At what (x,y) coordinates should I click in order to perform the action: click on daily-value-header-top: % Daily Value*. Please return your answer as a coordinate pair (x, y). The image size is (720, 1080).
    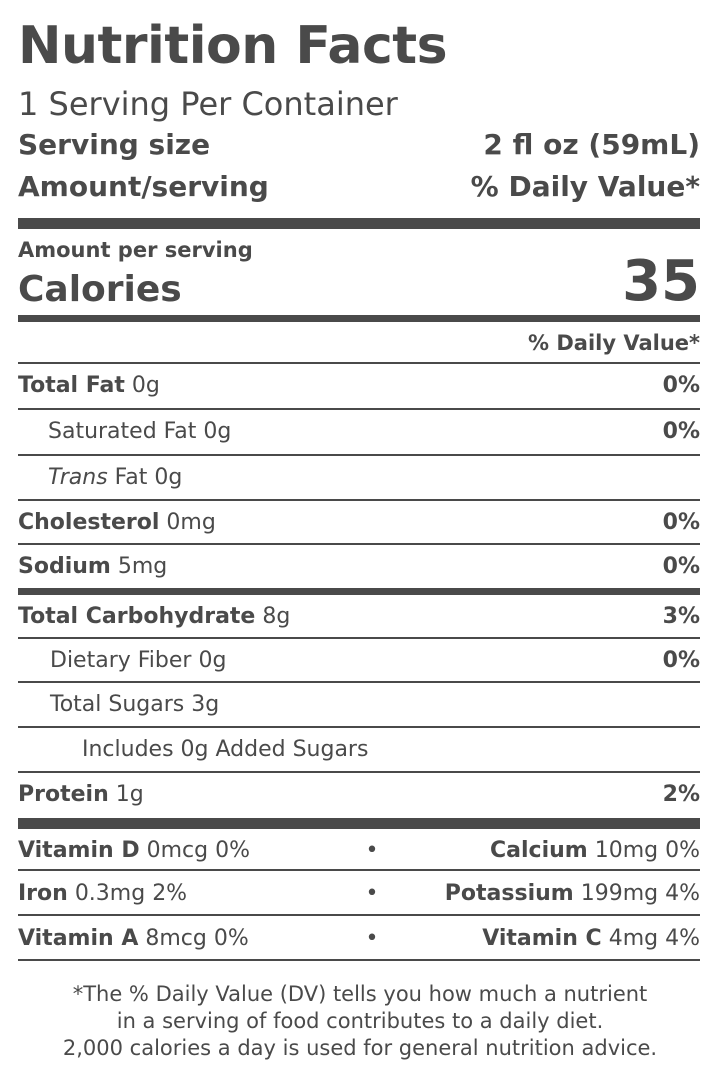
    Looking at the image, I should click on (585, 186).